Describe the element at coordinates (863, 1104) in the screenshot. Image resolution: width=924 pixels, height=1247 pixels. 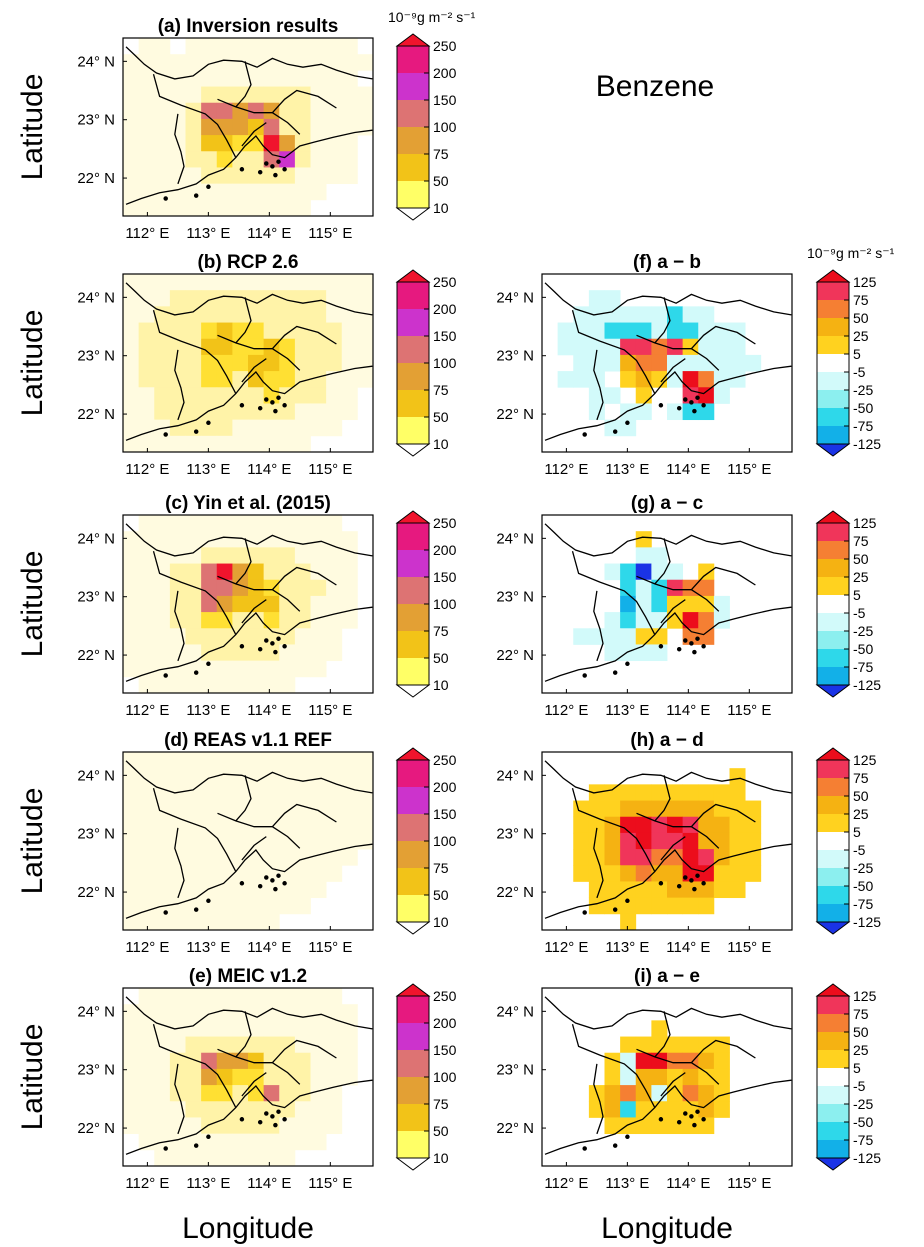
I see `colorbar-tick-label: -25` at that location.